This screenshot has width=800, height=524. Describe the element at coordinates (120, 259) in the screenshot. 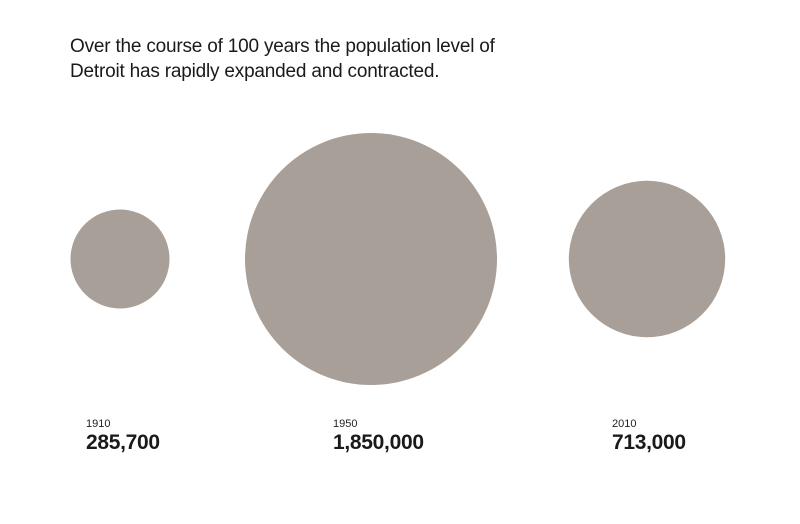

I see `bubble-1910` at that location.